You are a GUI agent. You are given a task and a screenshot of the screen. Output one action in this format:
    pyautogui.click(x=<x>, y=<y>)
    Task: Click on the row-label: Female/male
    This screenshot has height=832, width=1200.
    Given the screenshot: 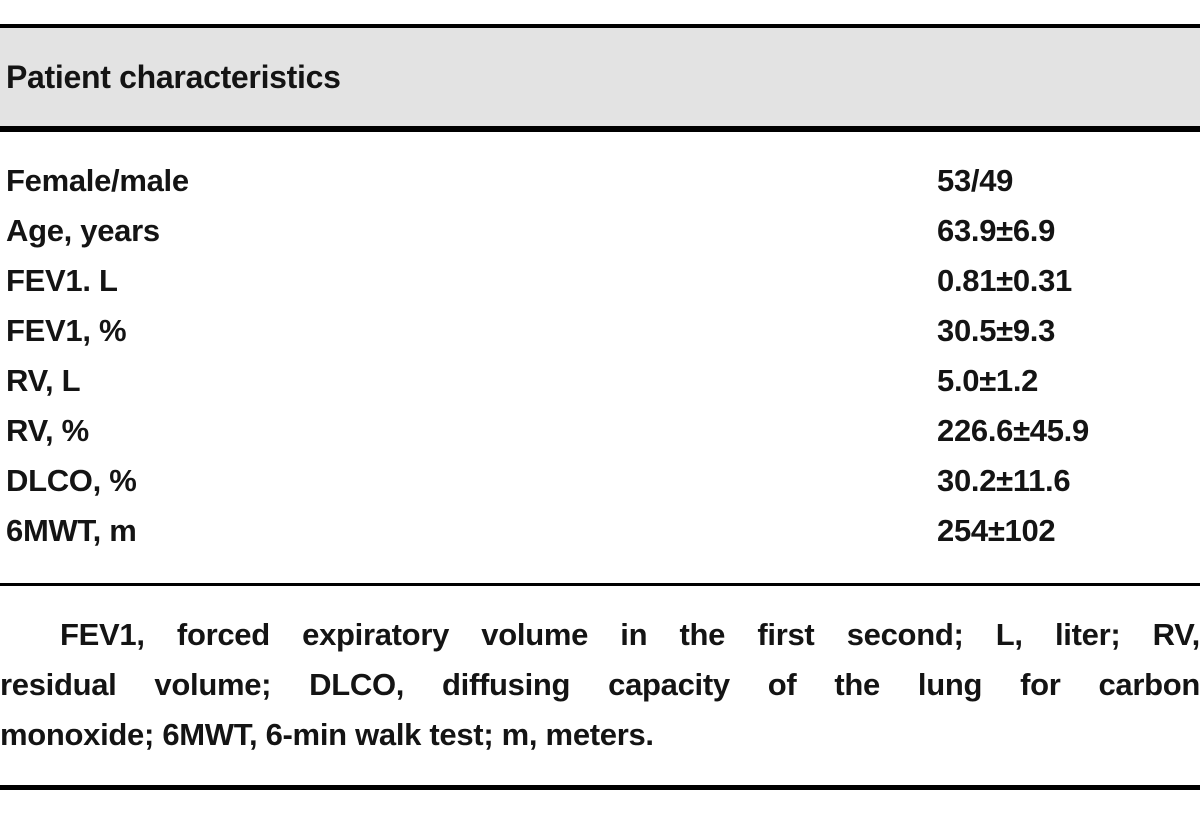 What is the action you would take?
    pyautogui.click(x=97, y=180)
    